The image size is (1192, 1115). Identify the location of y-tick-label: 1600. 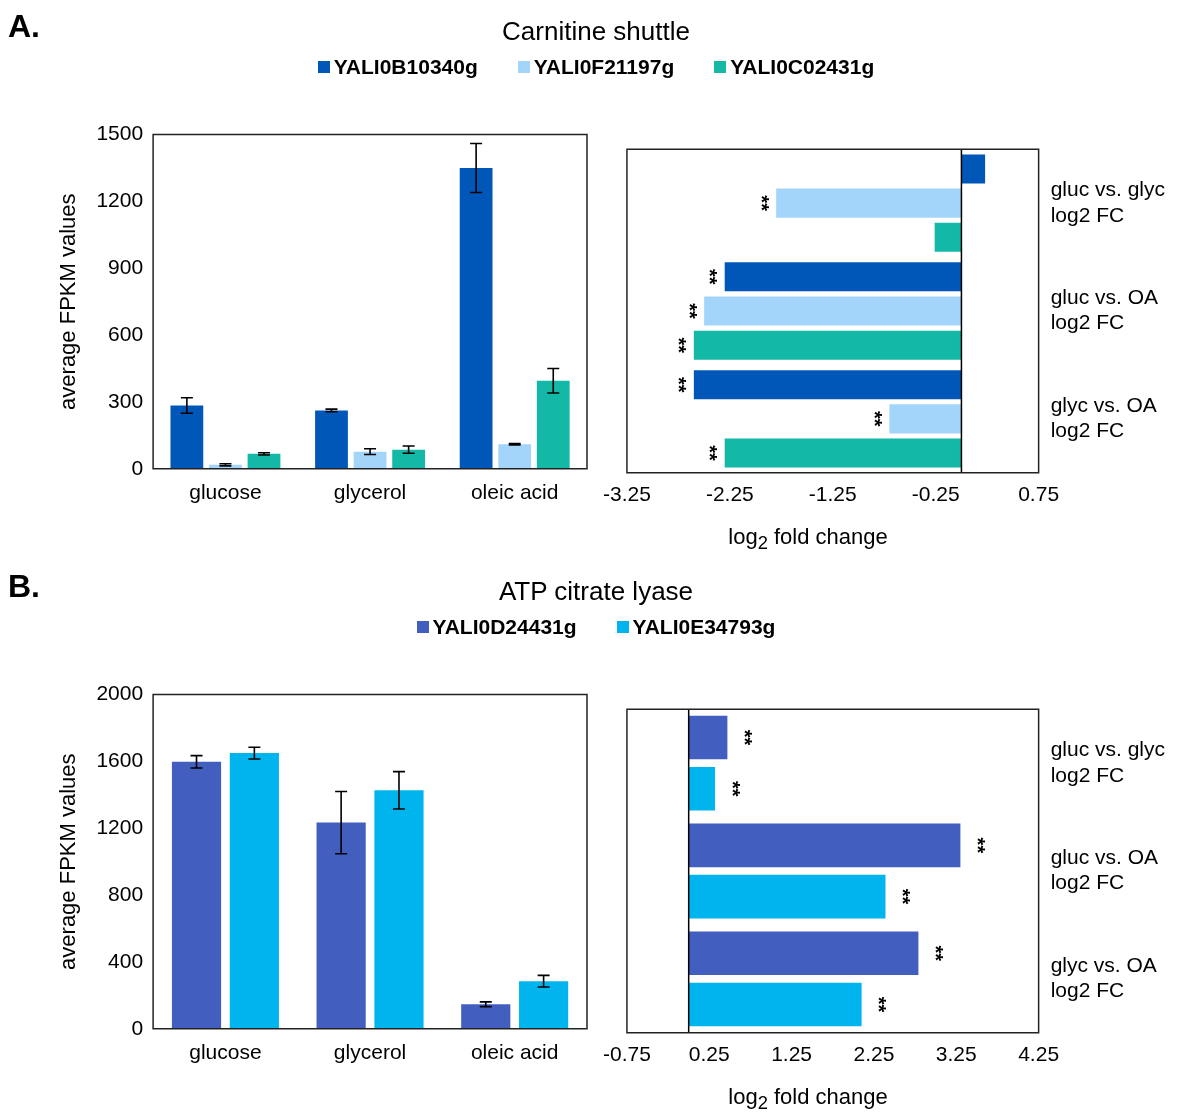
(120, 760).